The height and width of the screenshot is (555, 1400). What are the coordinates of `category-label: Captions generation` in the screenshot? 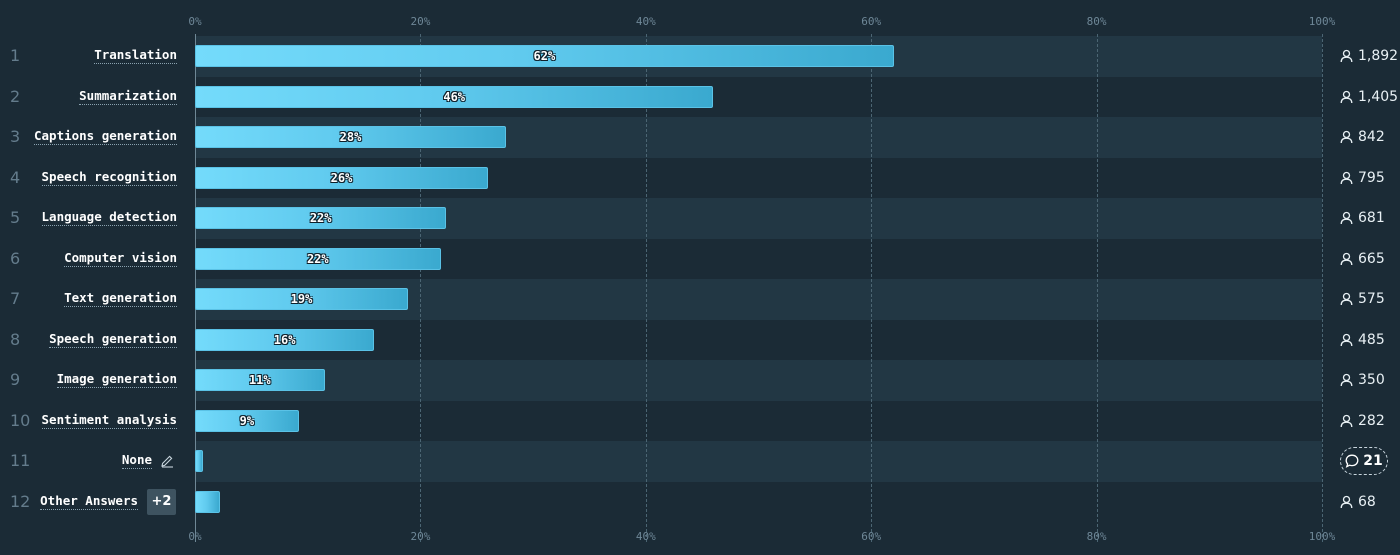 It's located at (105, 137).